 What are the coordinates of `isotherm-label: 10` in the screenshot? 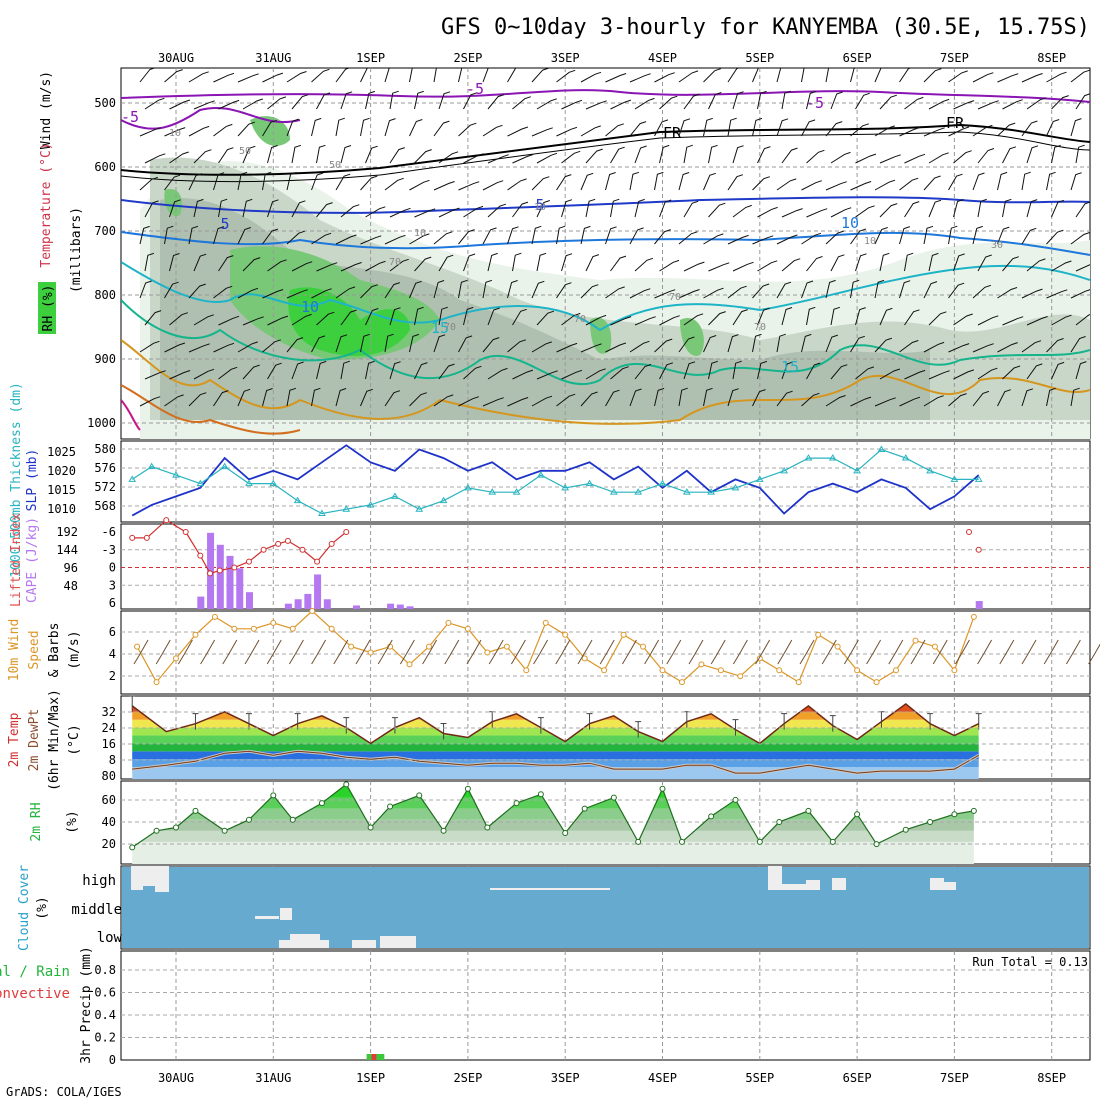 It's located at (310, 307).